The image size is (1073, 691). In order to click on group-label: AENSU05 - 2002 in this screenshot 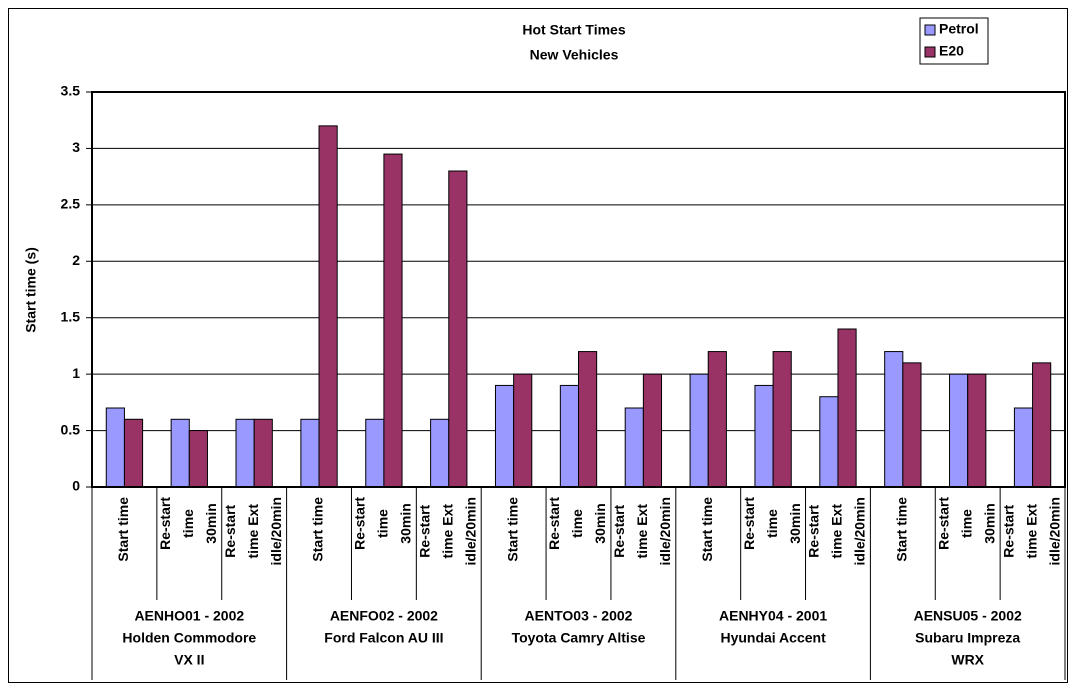, I will do `click(968, 616)`.